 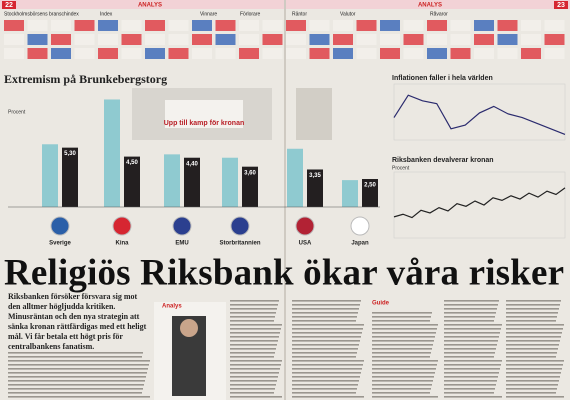 I want to click on country-label: USA, so click(x=305, y=244).